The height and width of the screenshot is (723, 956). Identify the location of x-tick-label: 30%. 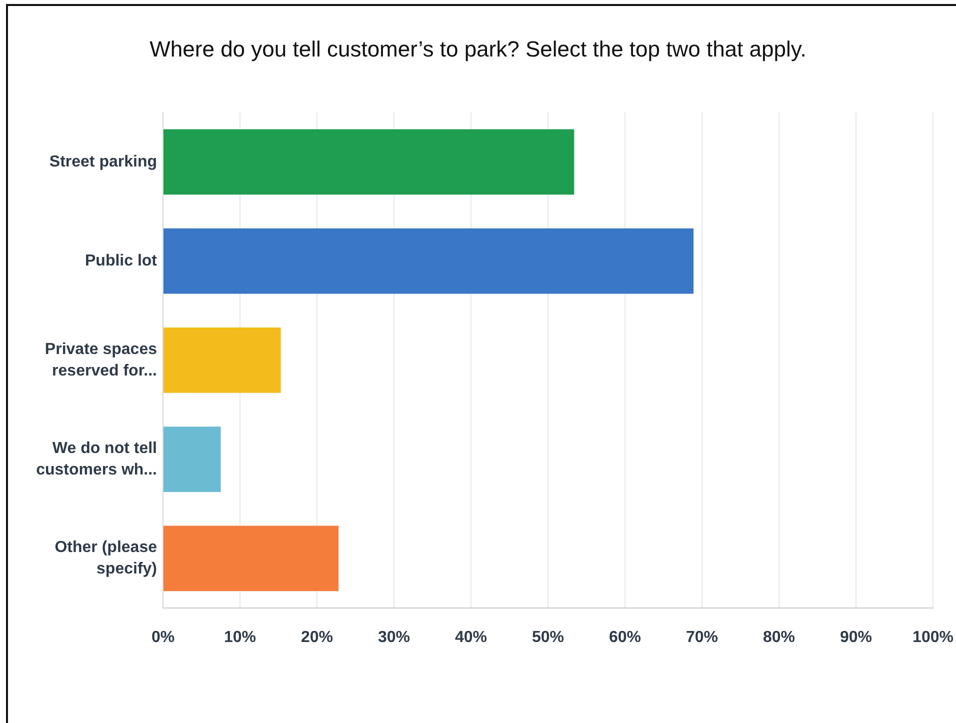
(394, 637).